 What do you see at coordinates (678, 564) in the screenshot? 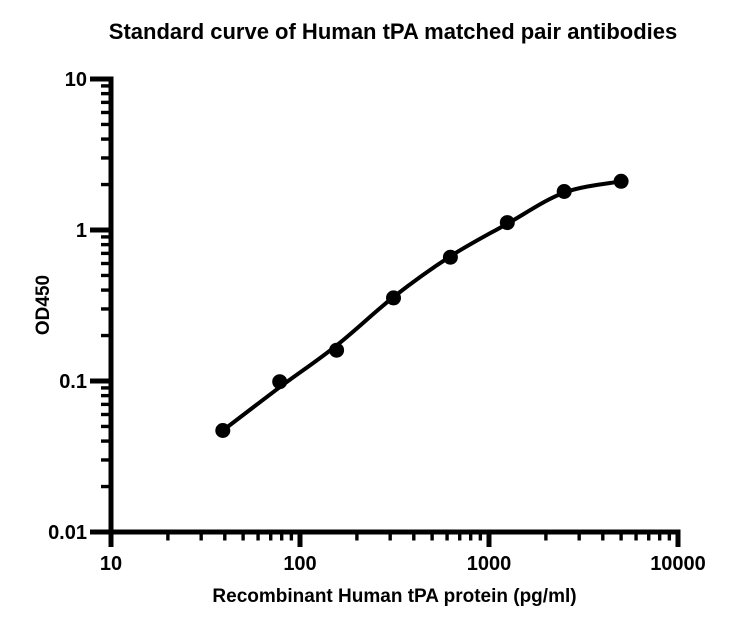
I see `x-tick-label: 10000` at bounding box center [678, 564].